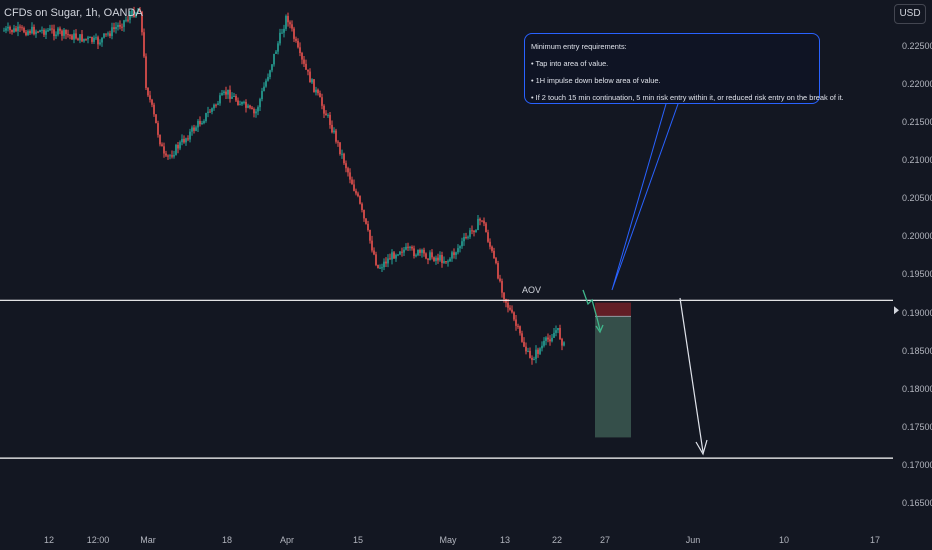 The height and width of the screenshot is (550, 932). I want to click on currency-button: USD, so click(910, 14).